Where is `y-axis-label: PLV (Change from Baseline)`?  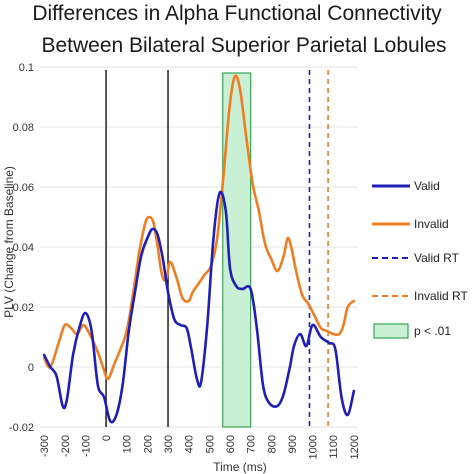 y-axis-label: PLV (Change from Baseline) is located at coordinates (9, 242).